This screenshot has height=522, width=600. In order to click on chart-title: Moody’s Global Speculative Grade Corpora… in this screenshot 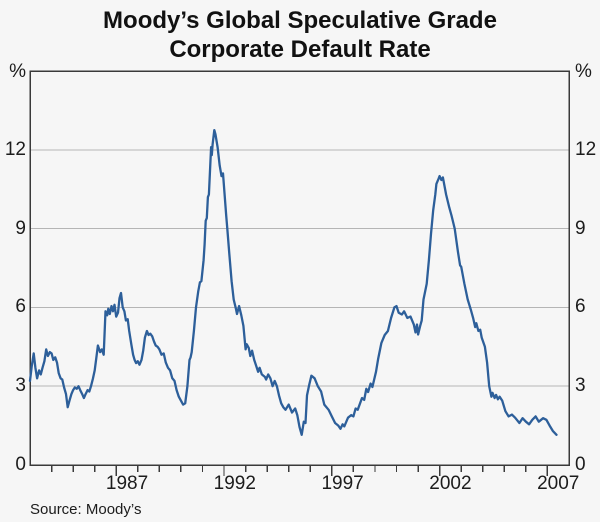, I will do `click(300, 35)`.